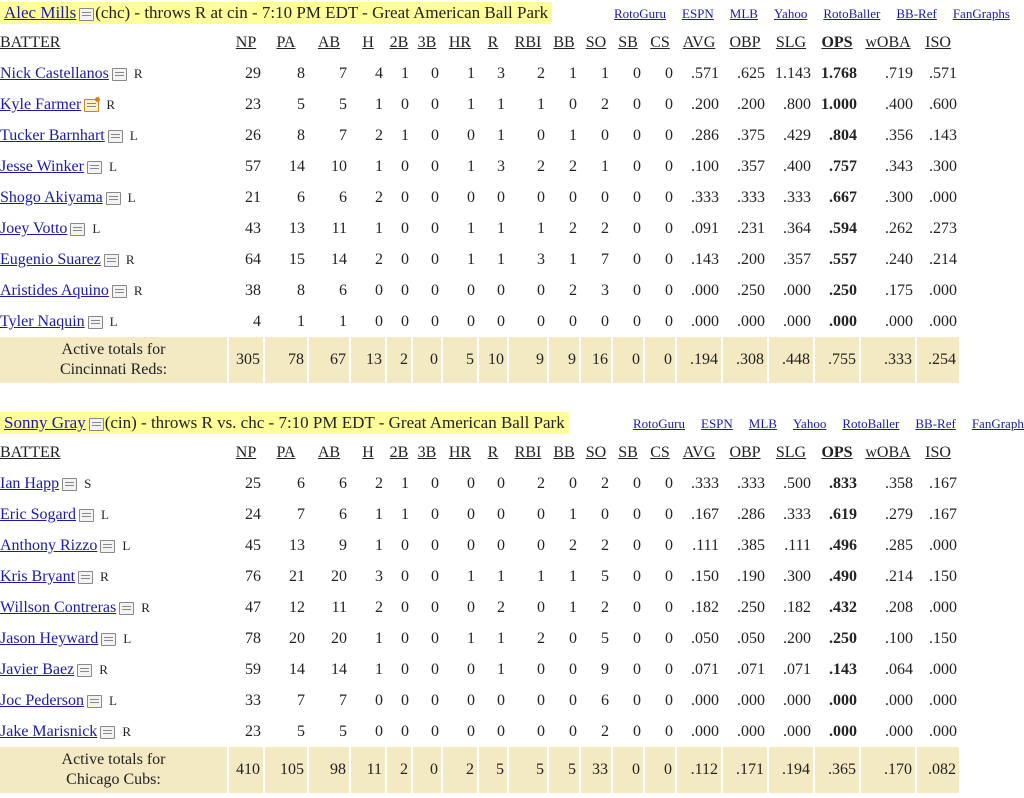  What do you see at coordinates (38, 514) in the screenshot?
I see `batter-name-link: Eric Sogard` at bounding box center [38, 514].